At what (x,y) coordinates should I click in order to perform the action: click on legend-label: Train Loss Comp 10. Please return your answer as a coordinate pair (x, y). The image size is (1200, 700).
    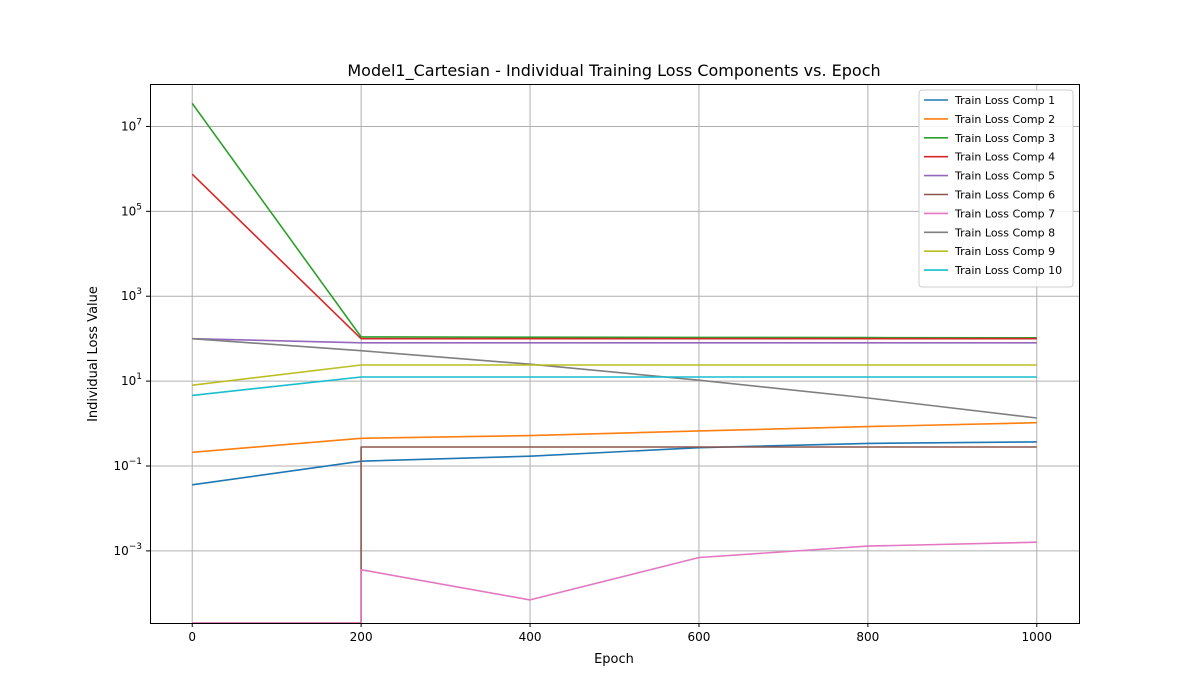
    Looking at the image, I should click on (1008, 270).